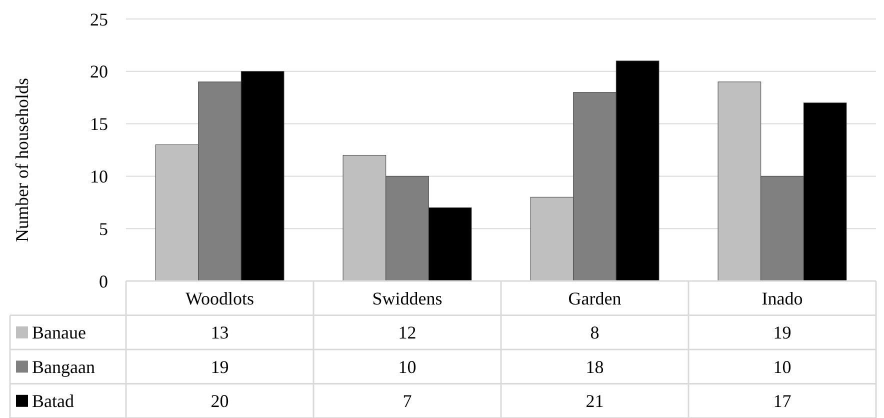  I want to click on x-tick-label: Garden, so click(595, 298).